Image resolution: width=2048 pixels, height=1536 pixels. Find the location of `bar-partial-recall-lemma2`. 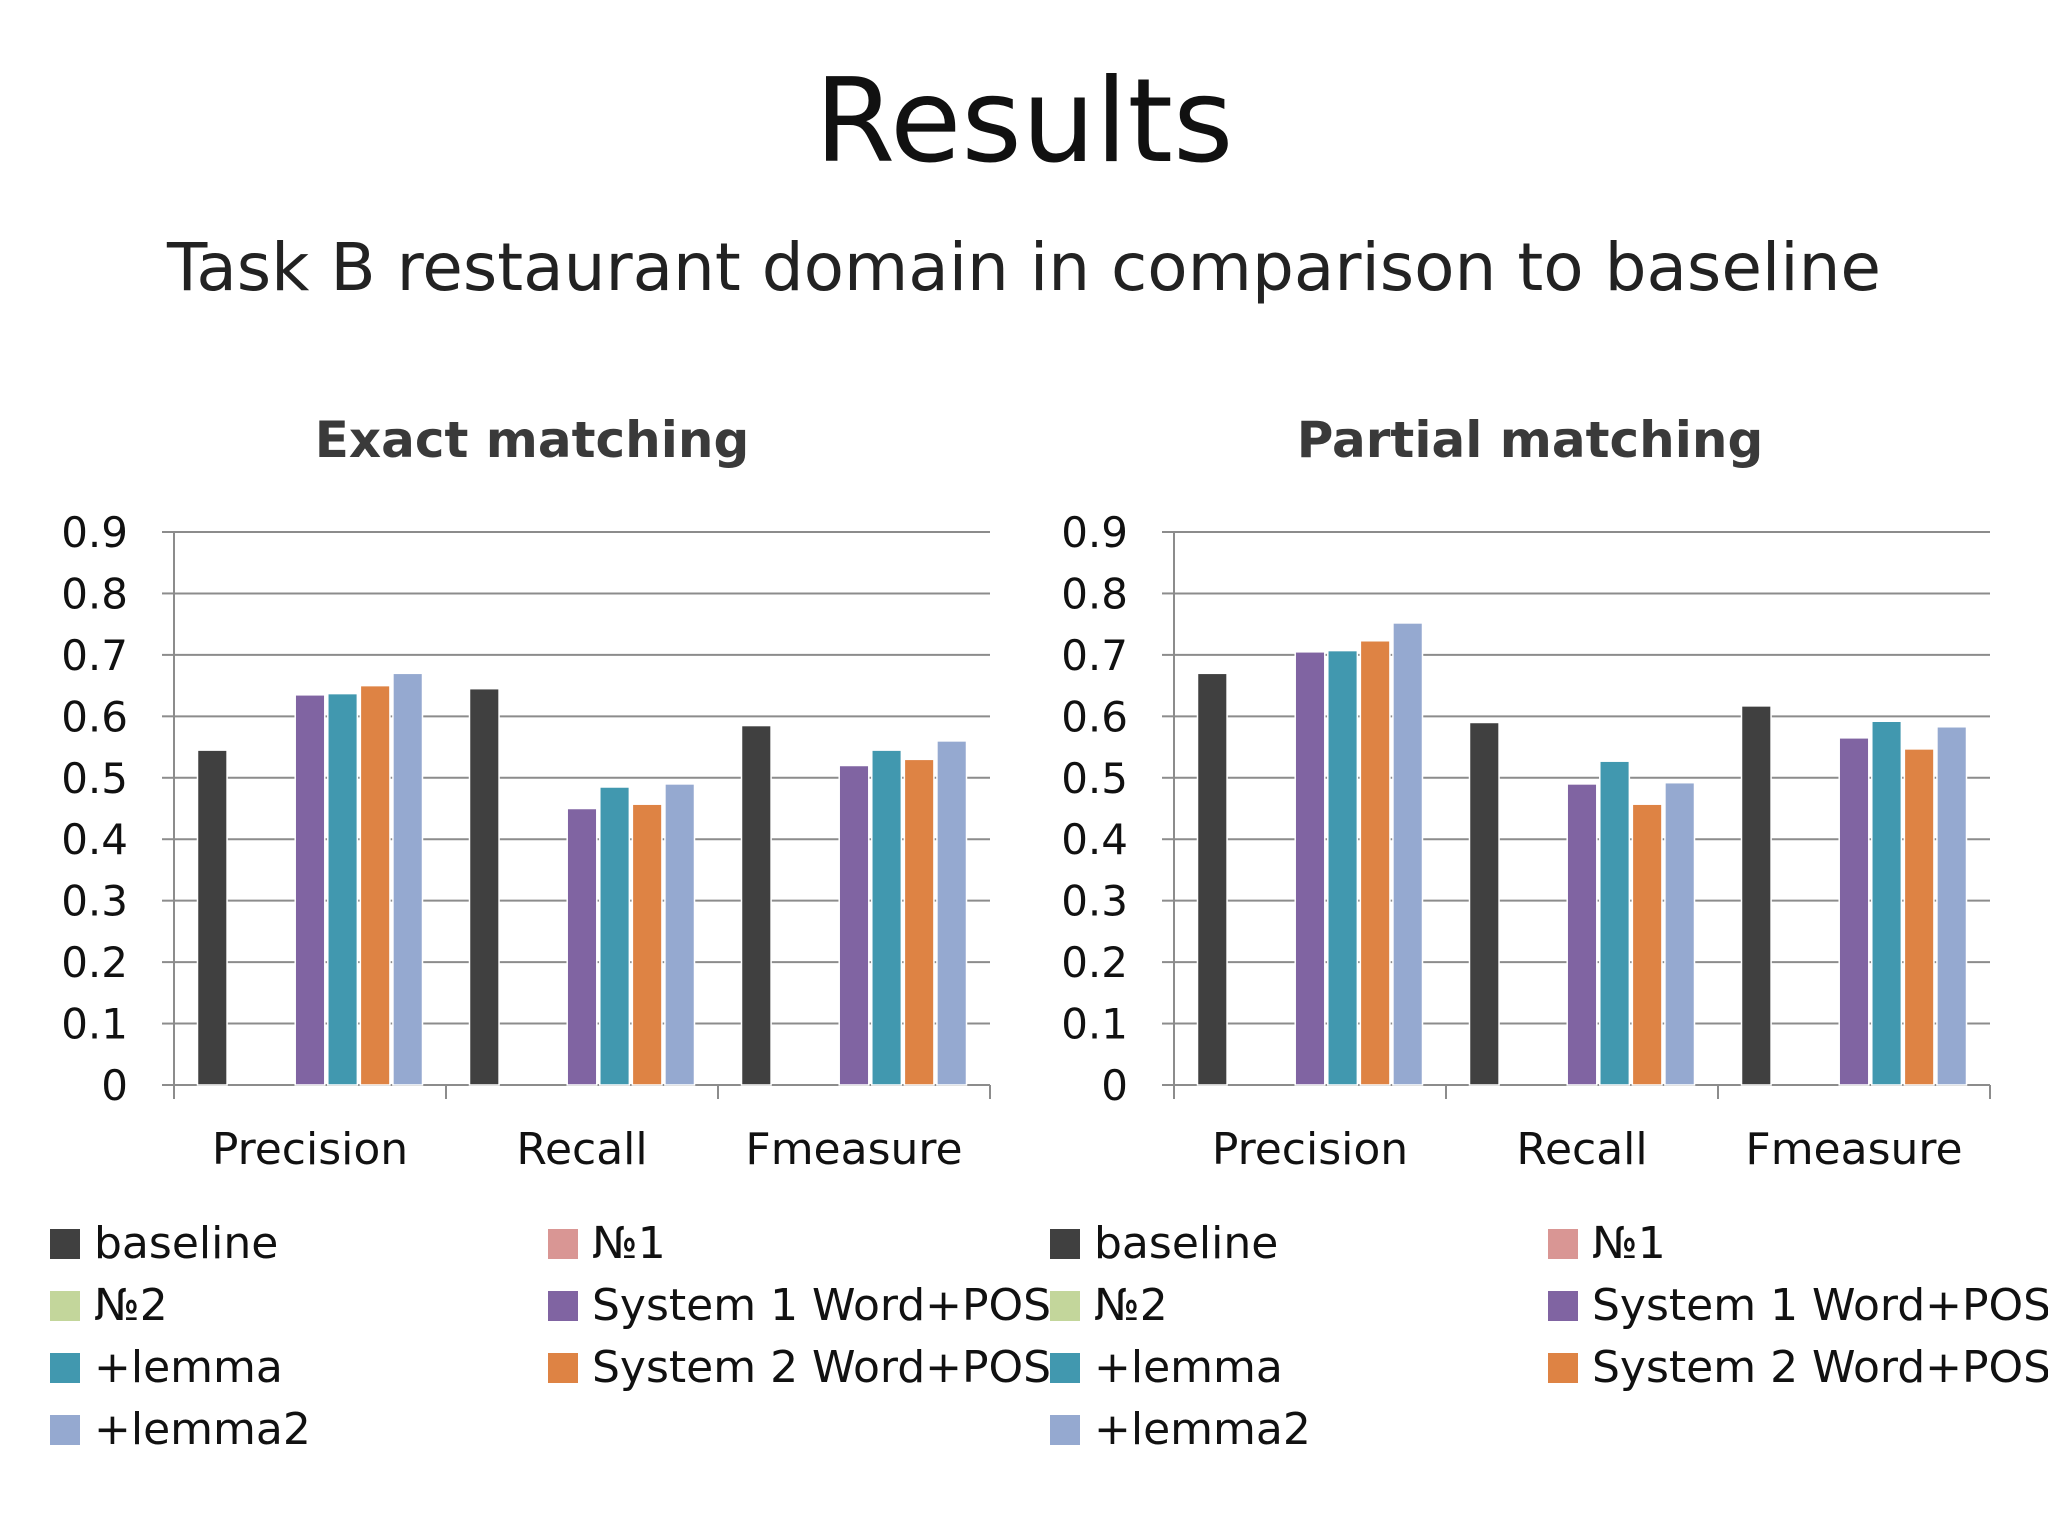

bar-partial-recall-lemma2 is located at coordinates (1680, 933).